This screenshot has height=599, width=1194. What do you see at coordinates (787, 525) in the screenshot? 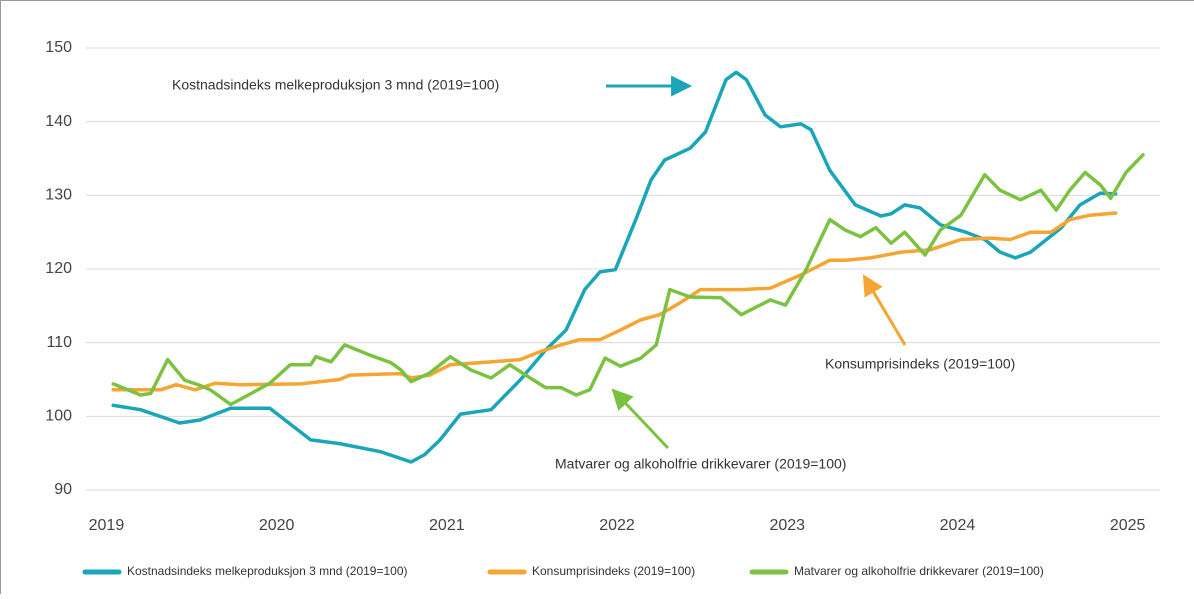
I see `x-tick-label: 2023` at bounding box center [787, 525].